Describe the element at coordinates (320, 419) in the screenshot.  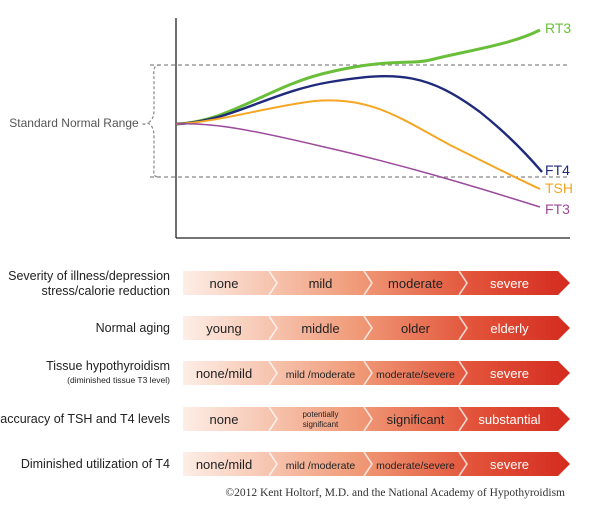
I see `stage-label: potentially significant` at that location.